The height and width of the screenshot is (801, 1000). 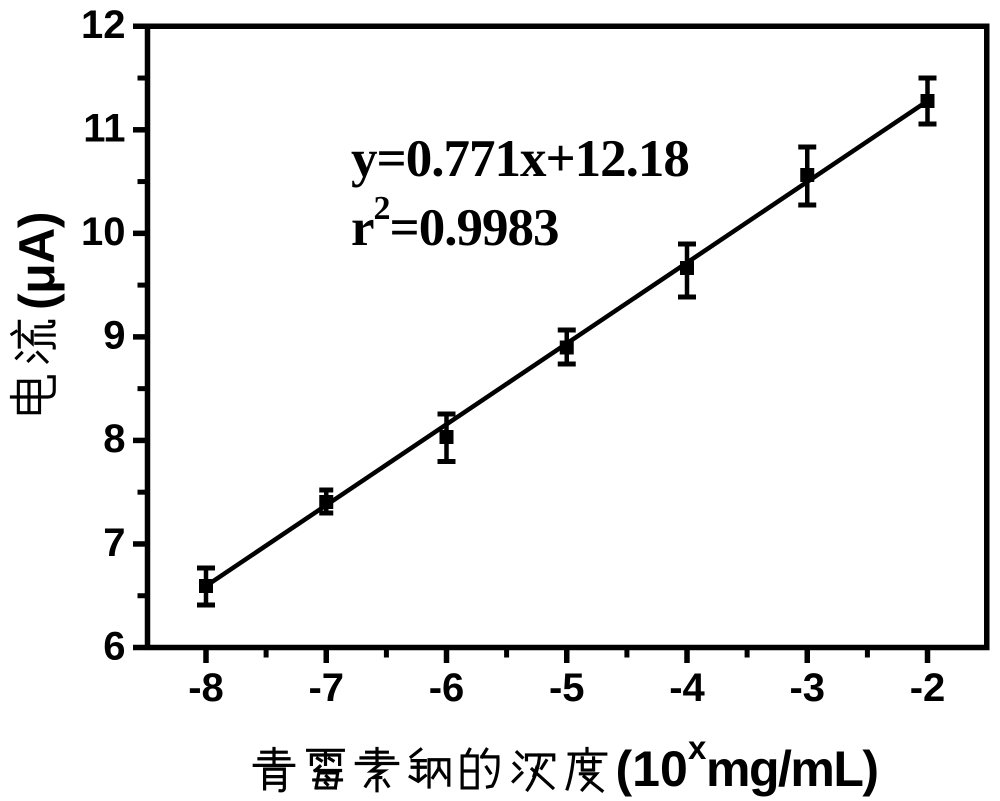 What do you see at coordinates (807, 688) in the screenshot?
I see `svg-text: -3` at bounding box center [807, 688].